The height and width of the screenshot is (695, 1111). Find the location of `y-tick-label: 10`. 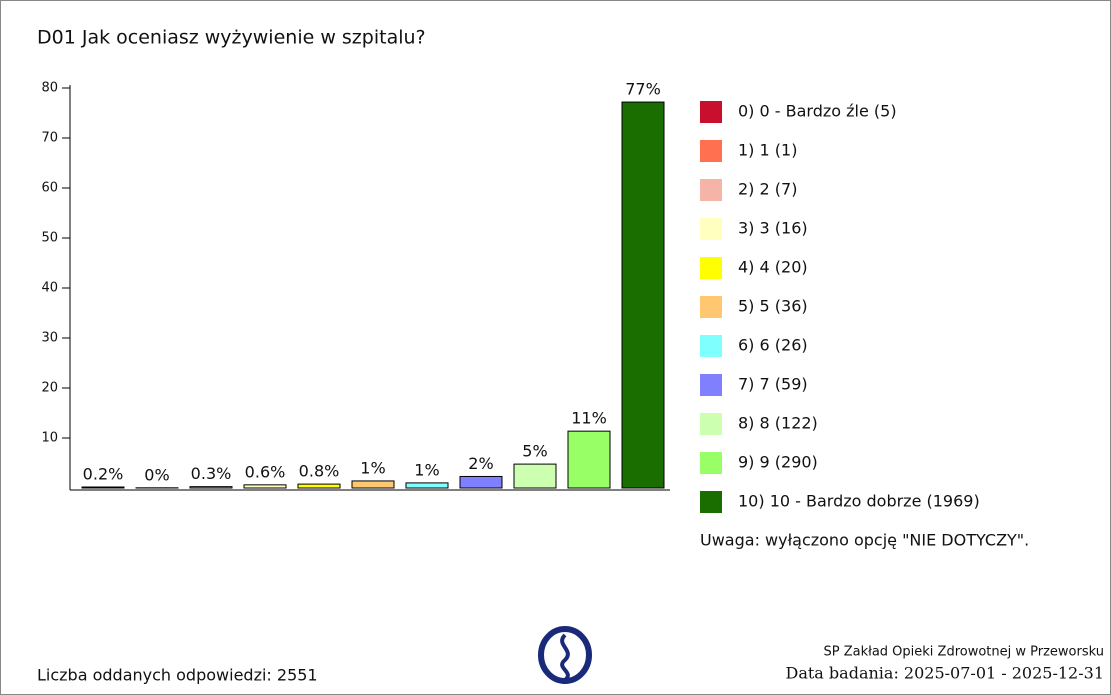

y-tick-label: 10 is located at coordinates (49, 438).